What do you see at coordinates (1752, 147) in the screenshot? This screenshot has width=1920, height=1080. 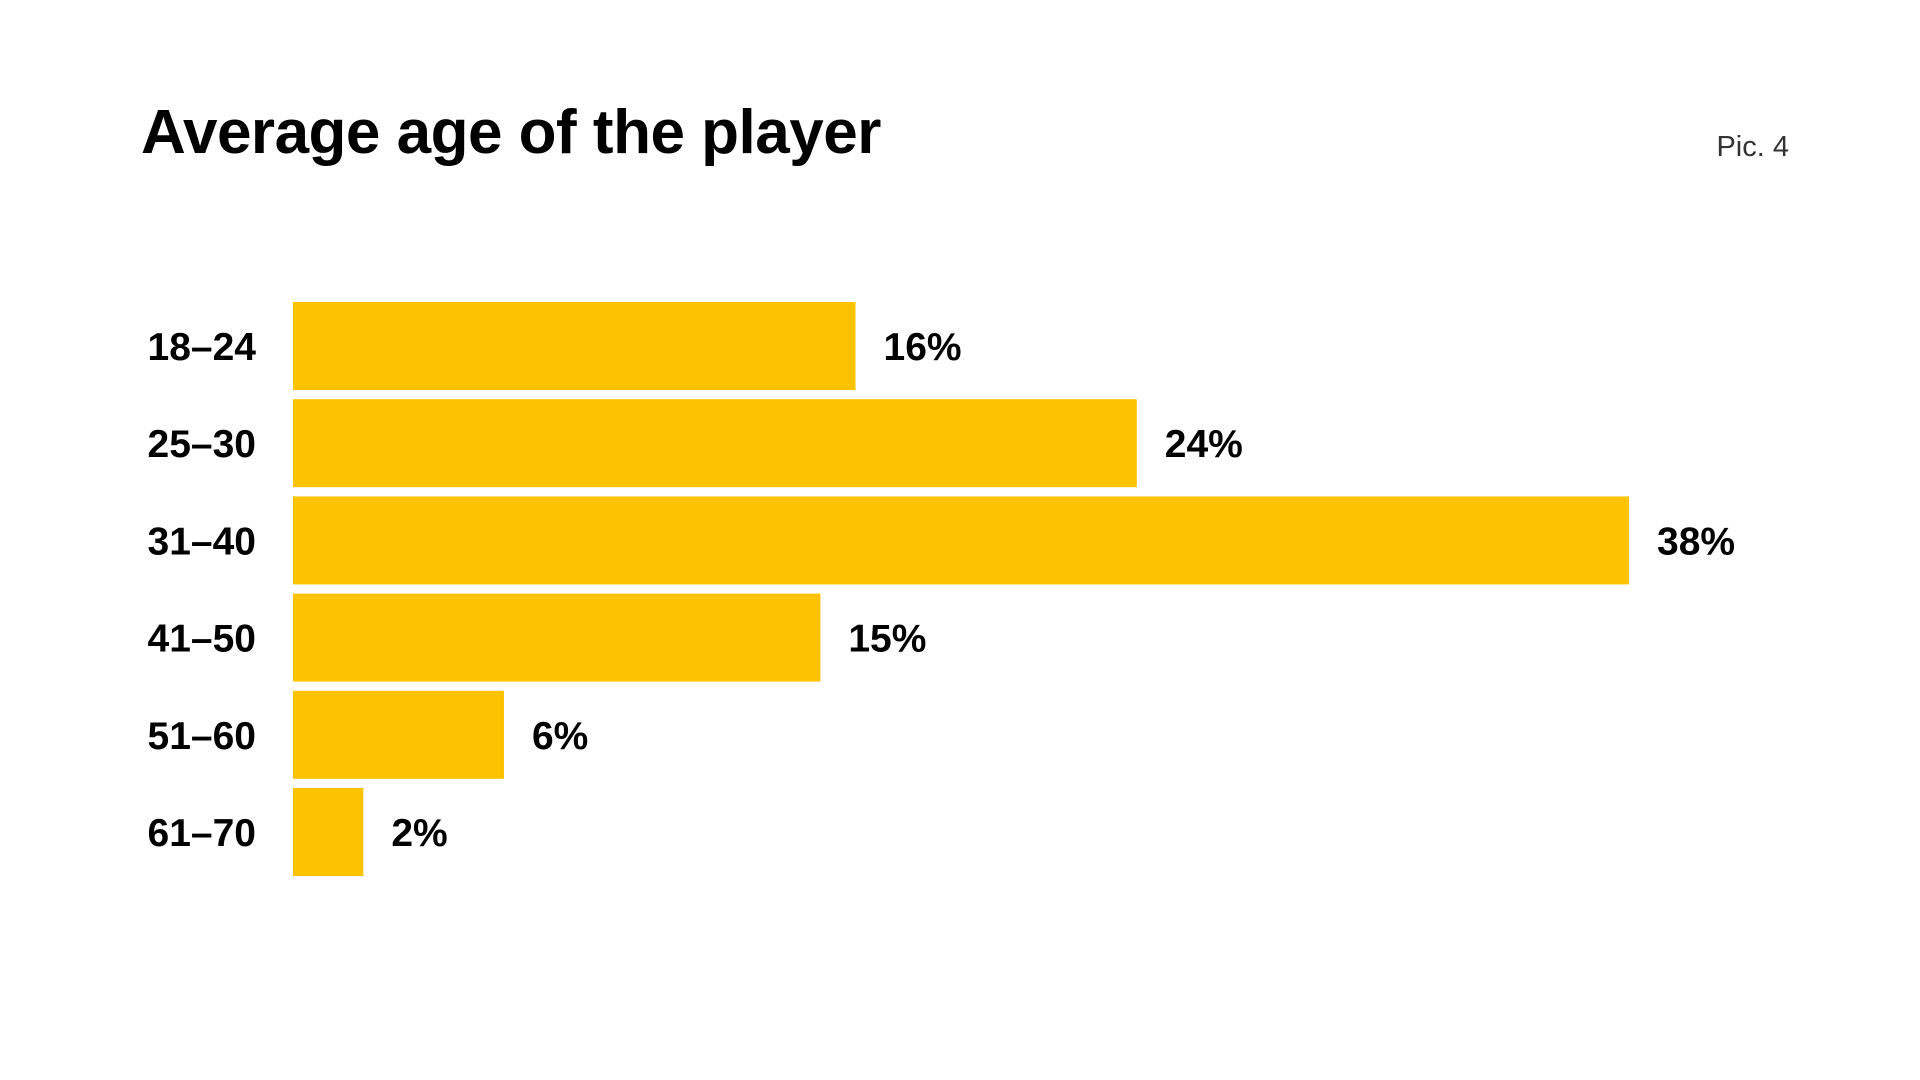 I see `figure-label: Pic. 4` at bounding box center [1752, 147].